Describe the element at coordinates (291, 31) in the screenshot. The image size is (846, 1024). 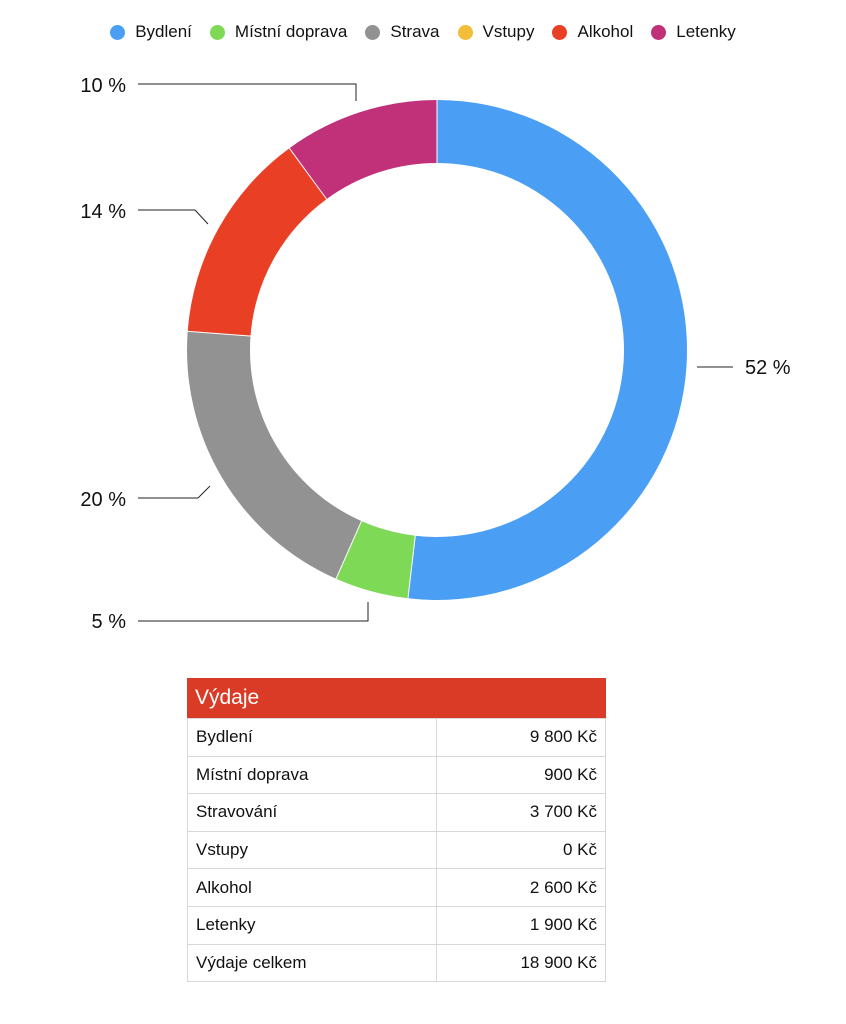
I see `legend-label: Místní doprava` at that location.